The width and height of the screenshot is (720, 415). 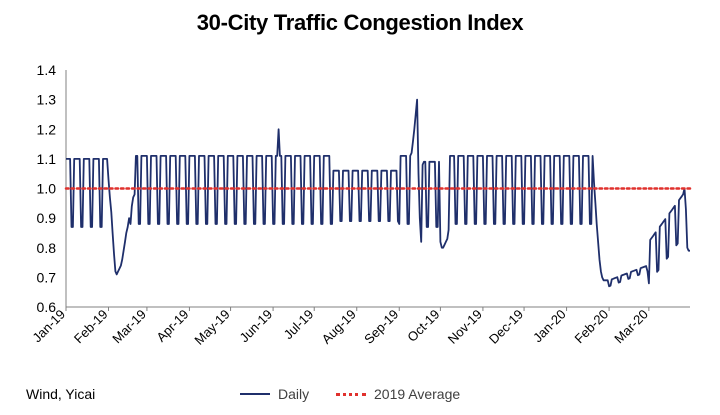 I want to click on y-tick-label: 0.8, so click(x=47, y=248).